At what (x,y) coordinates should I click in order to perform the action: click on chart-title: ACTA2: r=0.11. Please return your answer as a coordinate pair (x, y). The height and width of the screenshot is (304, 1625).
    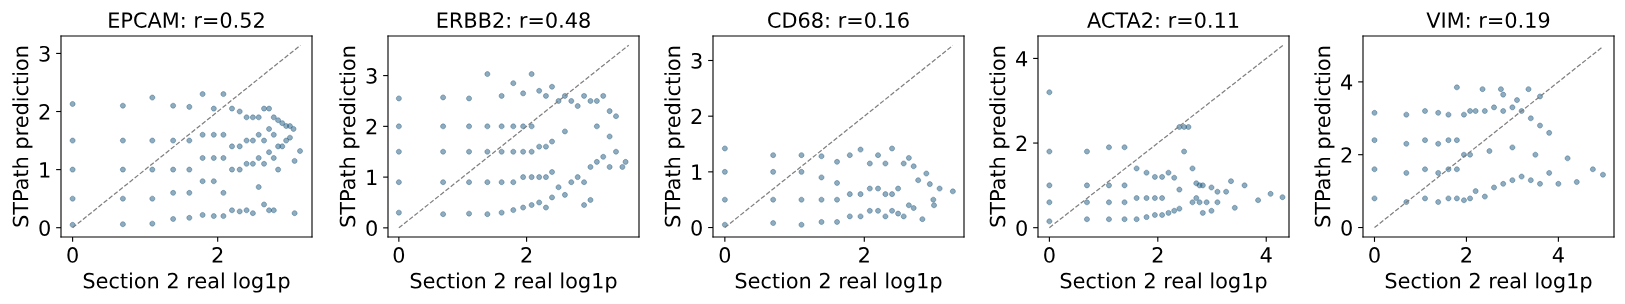
    Looking at the image, I should click on (1163, 20).